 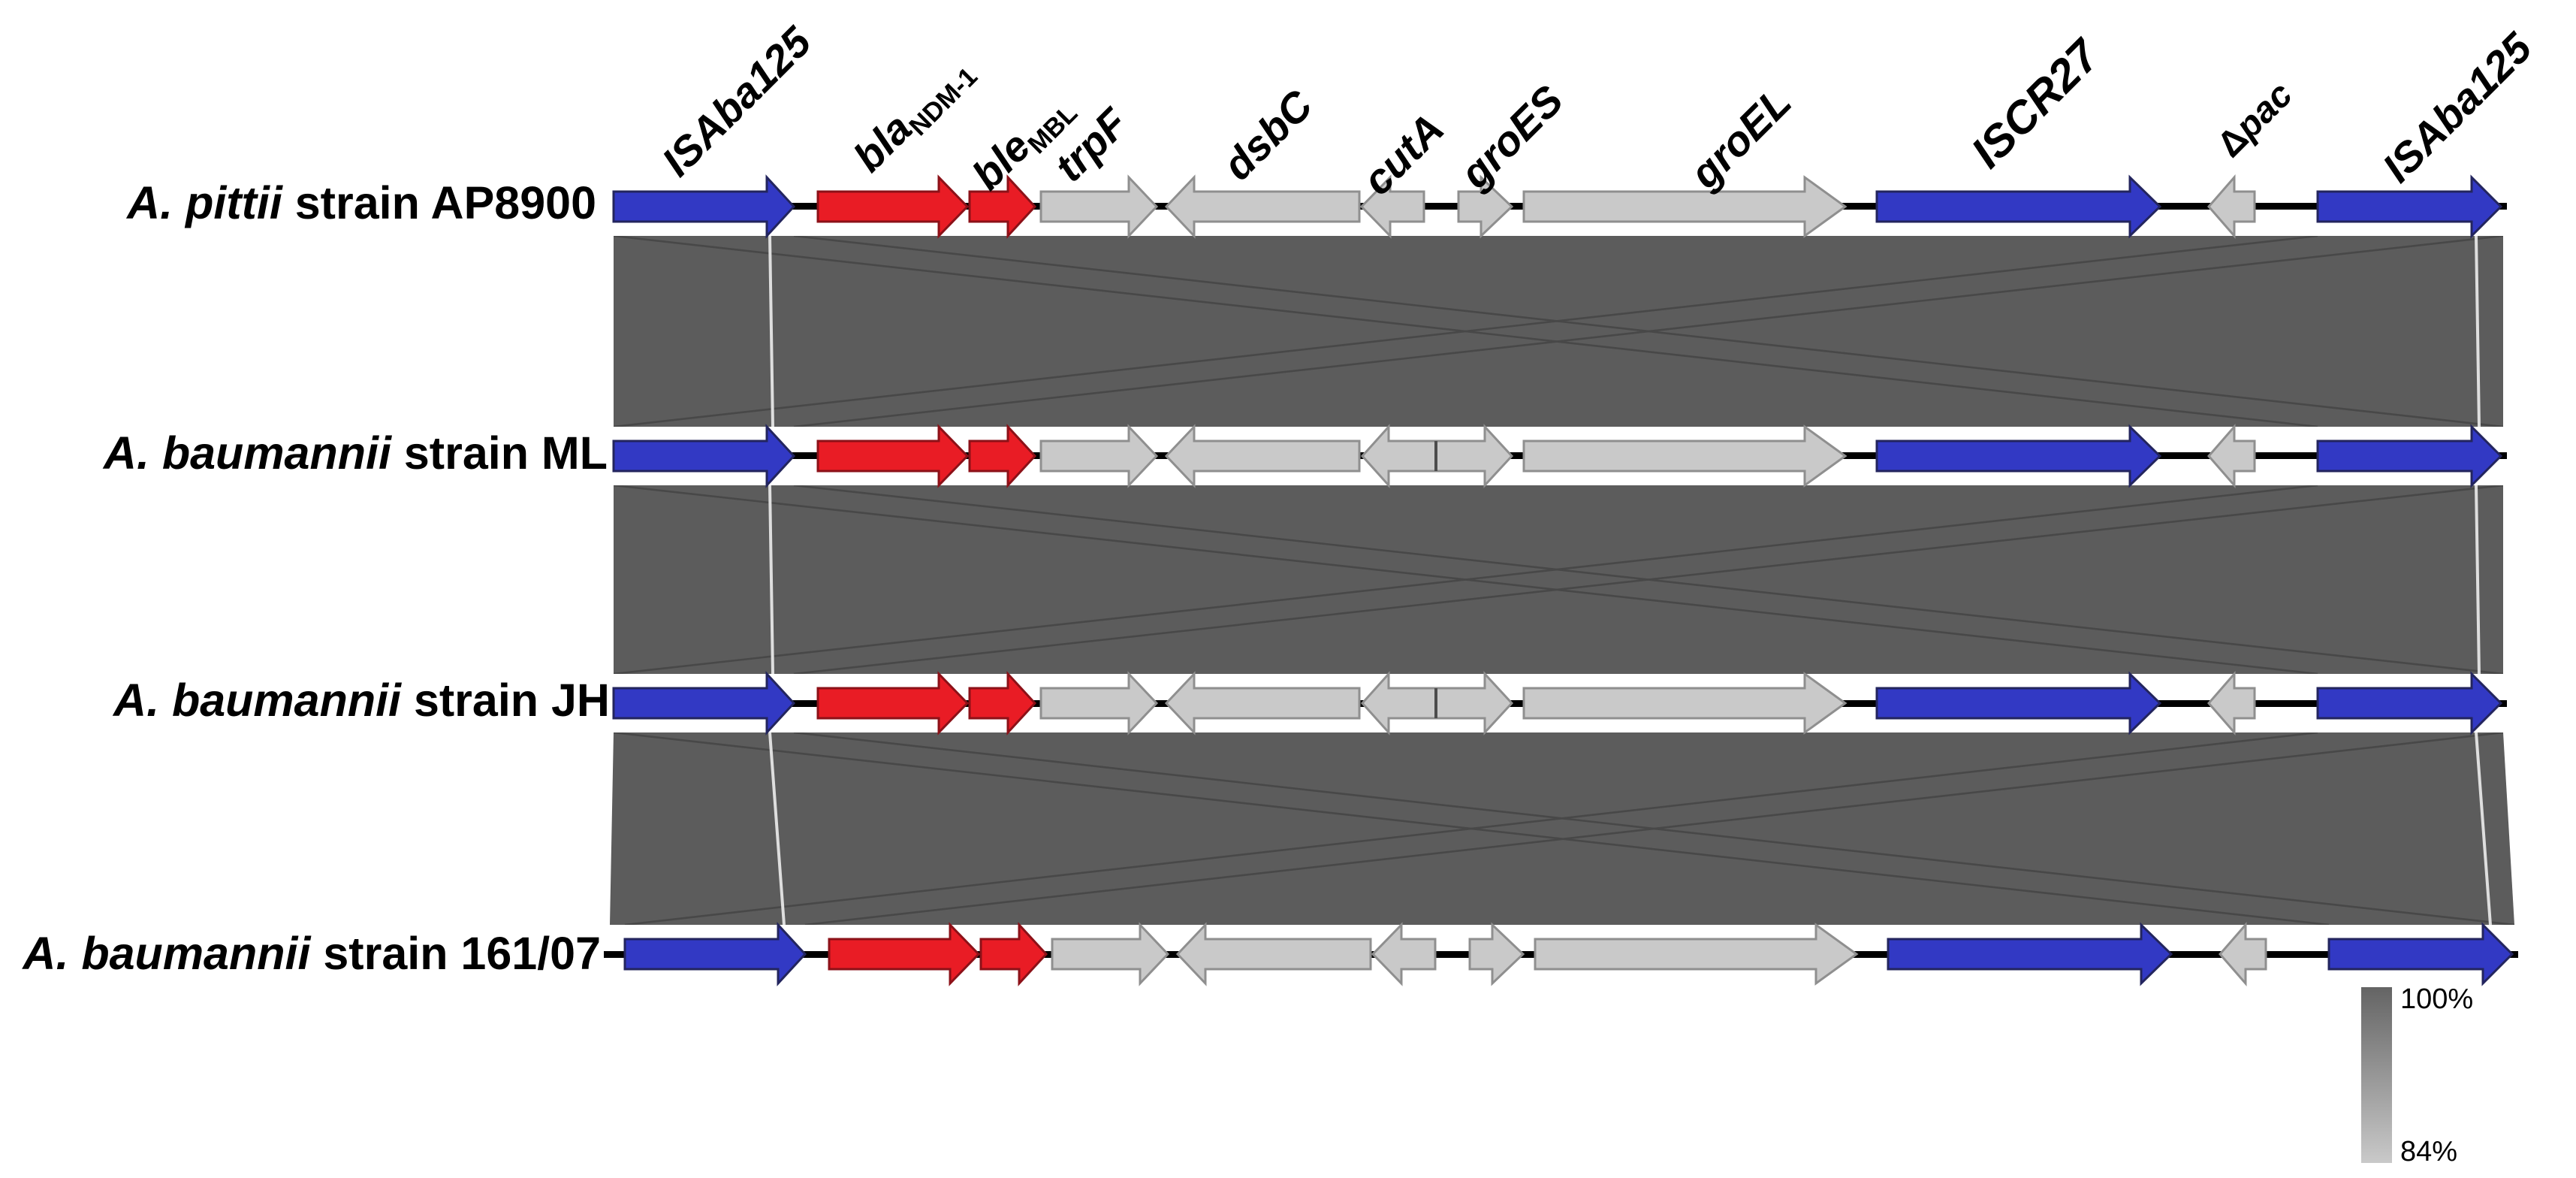 What do you see at coordinates (360, 202) in the screenshot?
I see `svg-text: A. pittii strain AP8900` at bounding box center [360, 202].